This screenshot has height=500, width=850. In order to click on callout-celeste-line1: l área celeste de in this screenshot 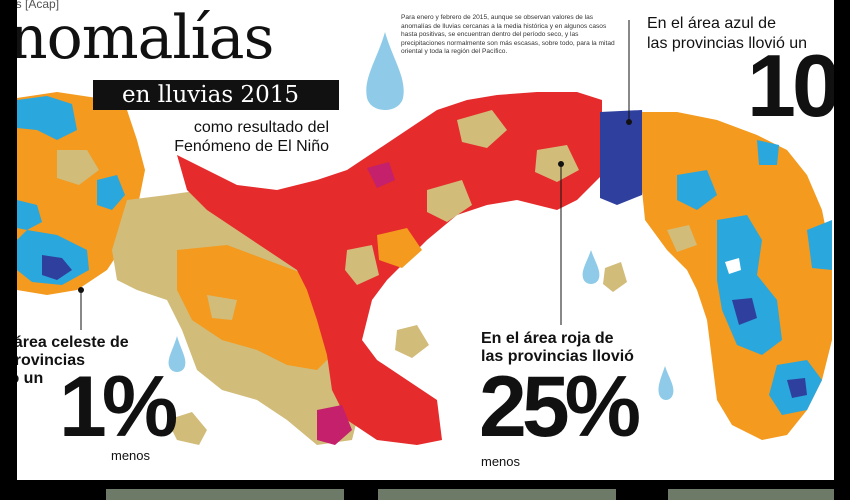, I will do `click(73, 342)`.